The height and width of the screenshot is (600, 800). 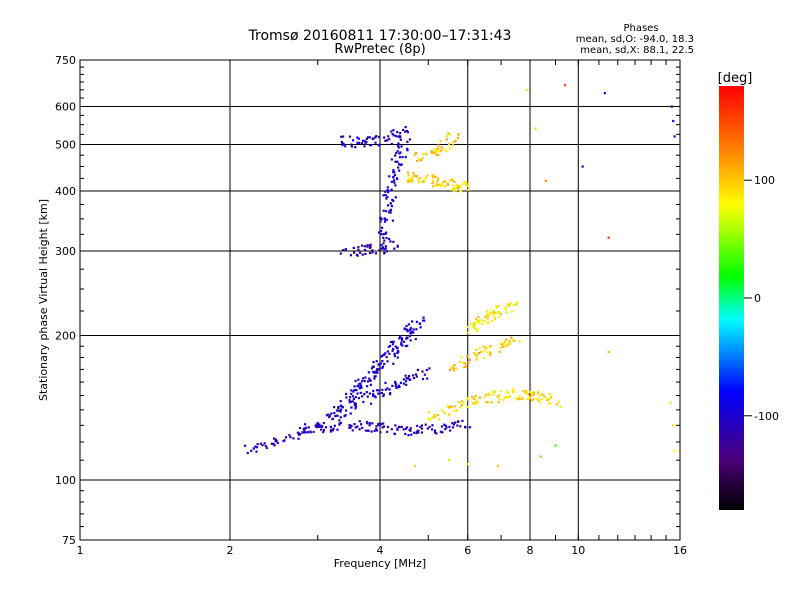 What do you see at coordinates (680, 550) in the screenshot?
I see `x-tick-label: 16` at bounding box center [680, 550].